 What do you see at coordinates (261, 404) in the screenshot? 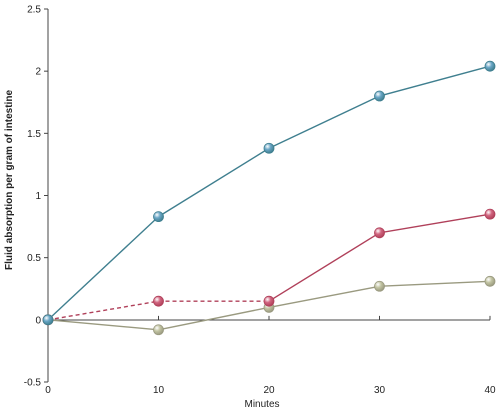
I see `x-axis-title: Minutes` at bounding box center [261, 404].